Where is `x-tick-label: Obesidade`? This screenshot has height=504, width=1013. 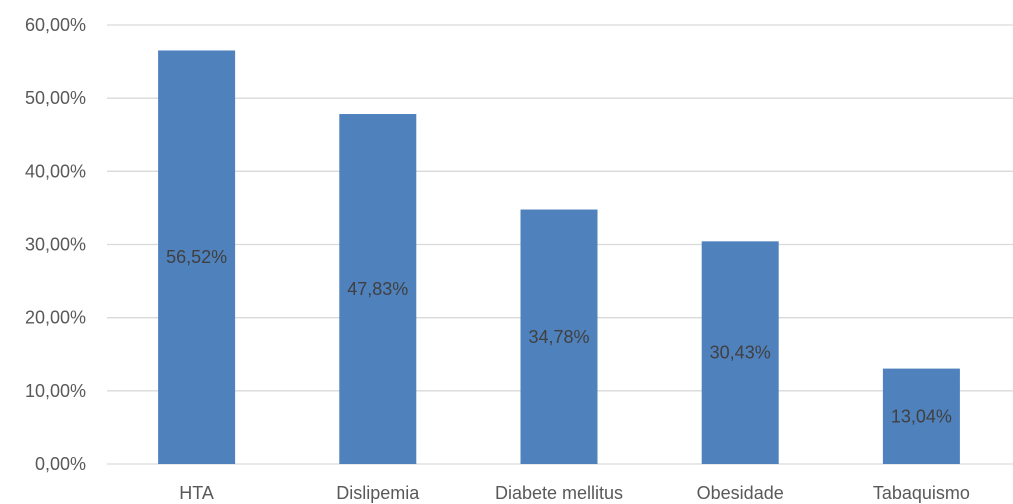 x-tick-label: Obesidade is located at coordinates (740, 493).